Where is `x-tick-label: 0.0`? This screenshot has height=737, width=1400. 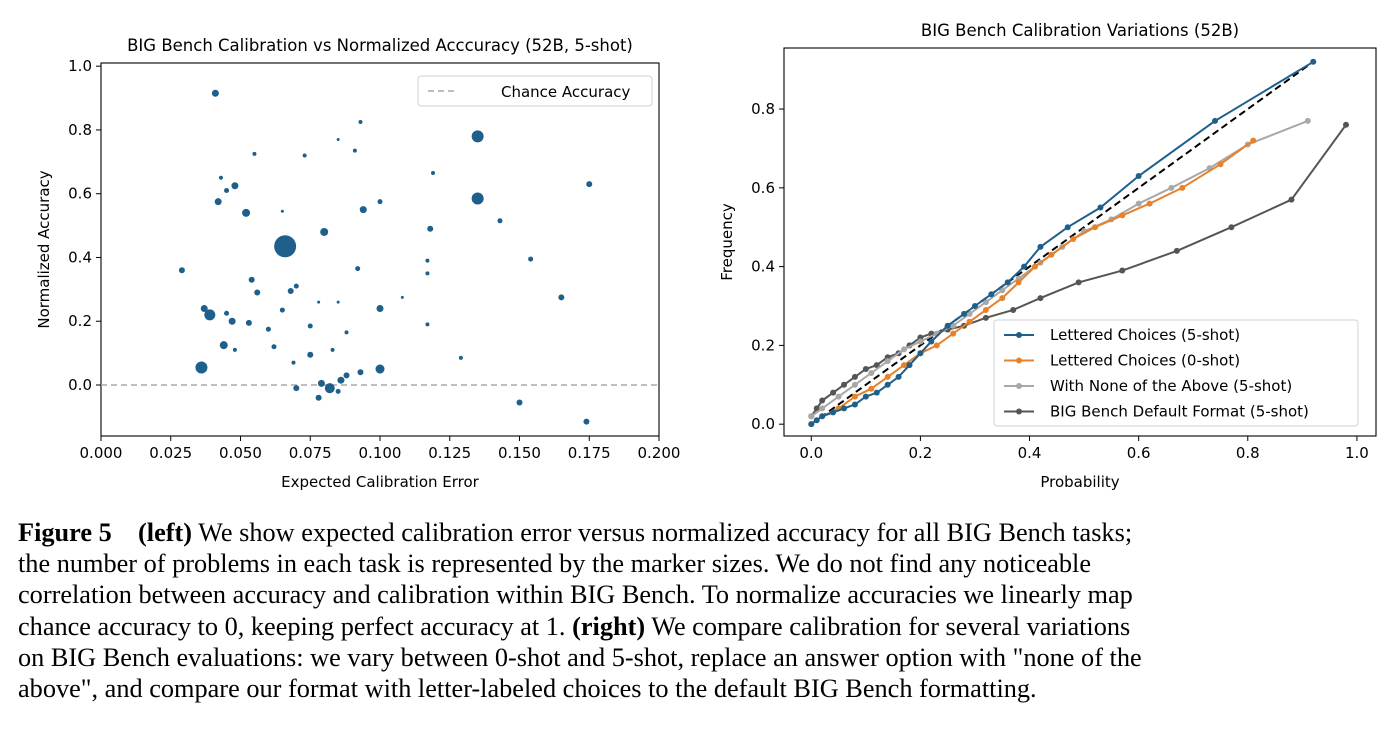
x-tick-label: 0.0 is located at coordinates (811, 453).